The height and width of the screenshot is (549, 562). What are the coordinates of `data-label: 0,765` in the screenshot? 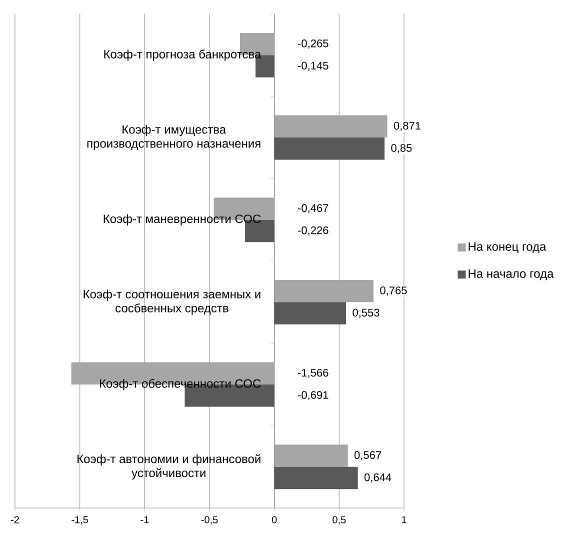 It's located at (393, 291).